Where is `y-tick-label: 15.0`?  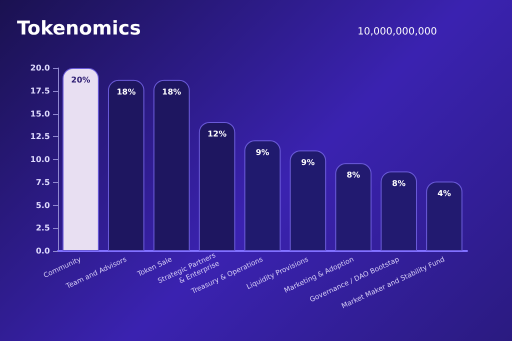
y-tick-label: 15.0 is located at coordinates (40, 113).